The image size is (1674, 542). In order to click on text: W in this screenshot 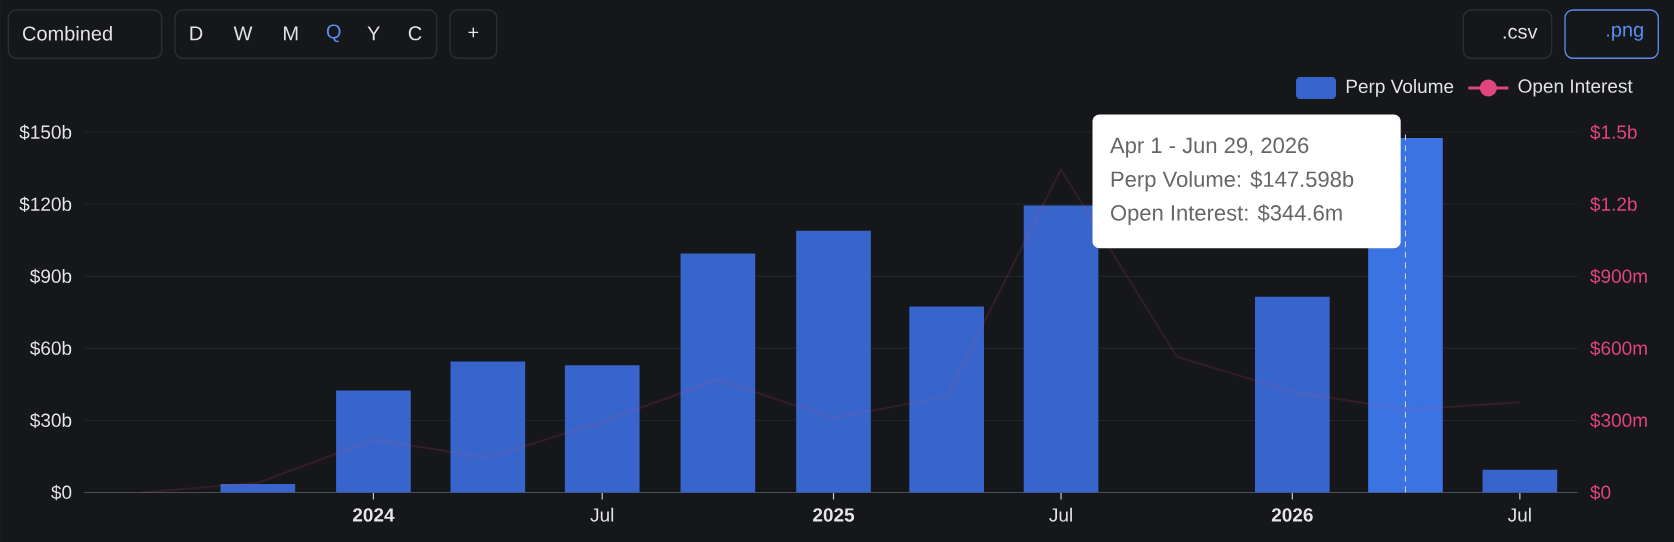, I will do `click(243, 33)`.